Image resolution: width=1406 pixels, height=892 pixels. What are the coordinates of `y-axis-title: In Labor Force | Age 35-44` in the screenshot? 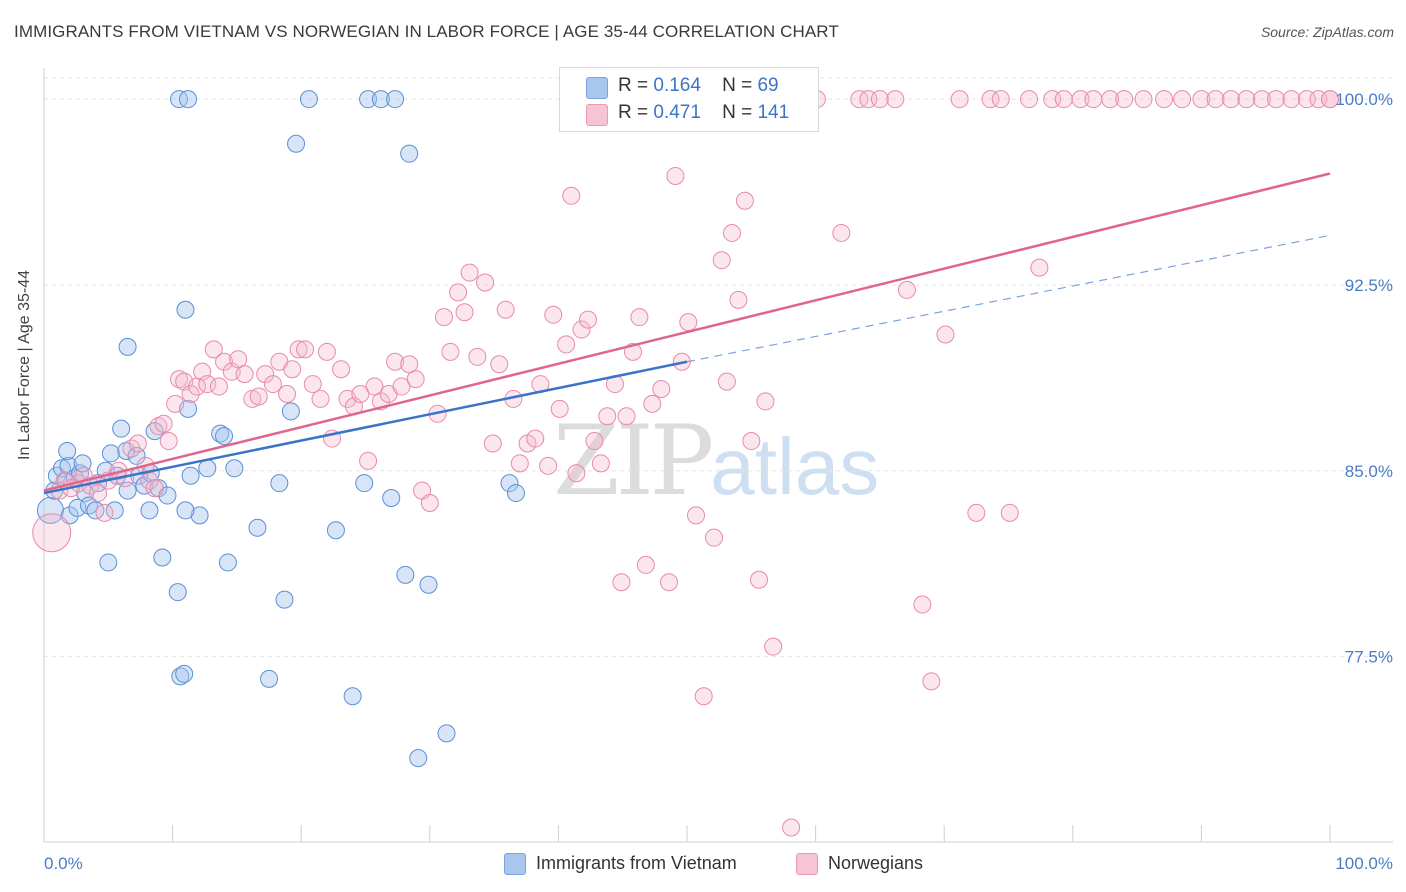 It's located at (24, 364).